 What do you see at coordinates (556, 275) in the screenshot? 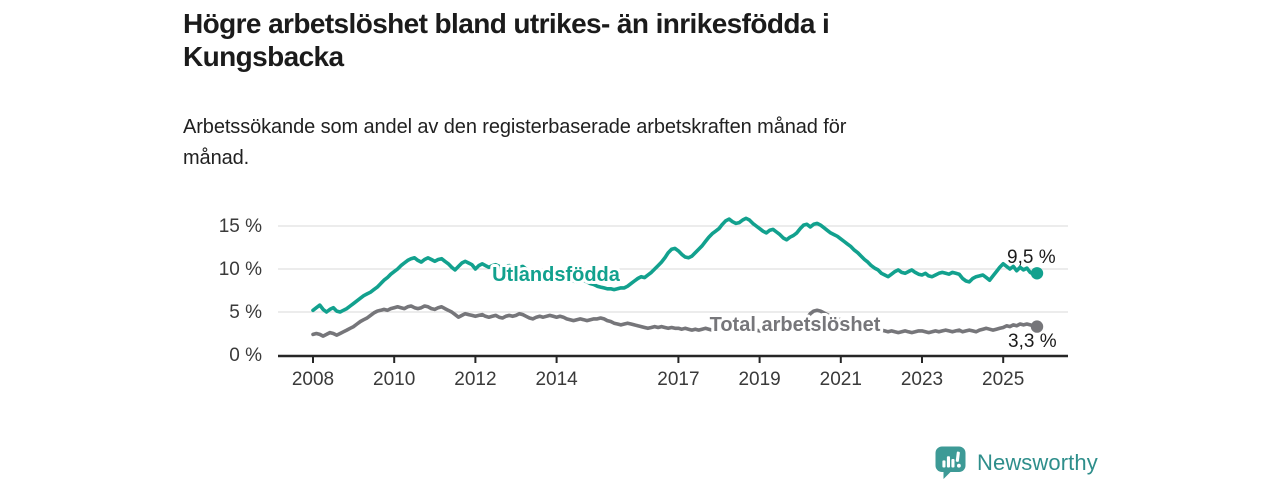
I see `series-label-utlandsfodda: Utlandsfödda` at bounding box center [556, 275].